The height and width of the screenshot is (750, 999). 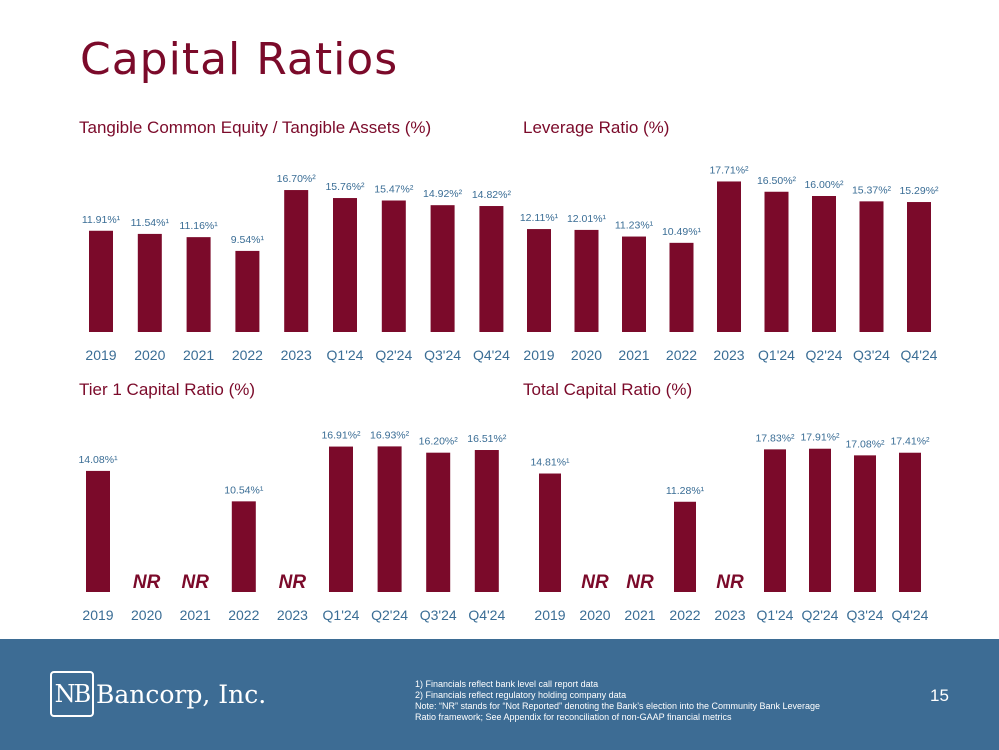 I want to click on chart-title: Leverage Ratio (%), so click(x=596, y=127).